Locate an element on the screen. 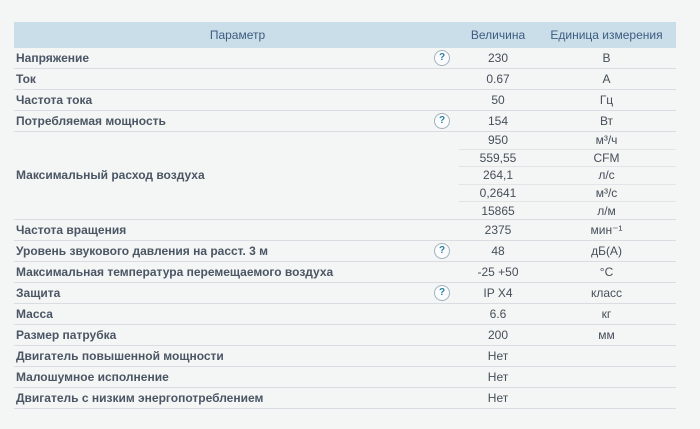 Image resolution: width=700 pixels, height=429 pixels. table-row: Ток ? 0.67 А is located at coordinates (345, 79).